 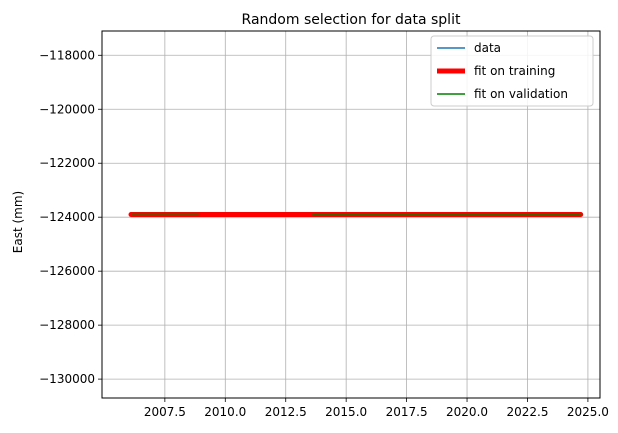 I want to click on legend-box, so click(x=512, y=71).